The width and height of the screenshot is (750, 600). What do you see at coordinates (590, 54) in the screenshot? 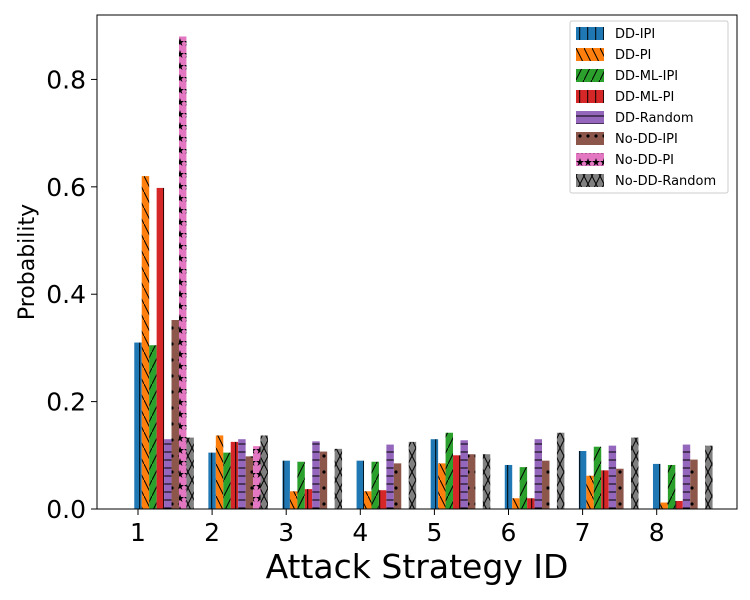
I see `legend-swatch-dd-pi` at bounding box center [590, 54].